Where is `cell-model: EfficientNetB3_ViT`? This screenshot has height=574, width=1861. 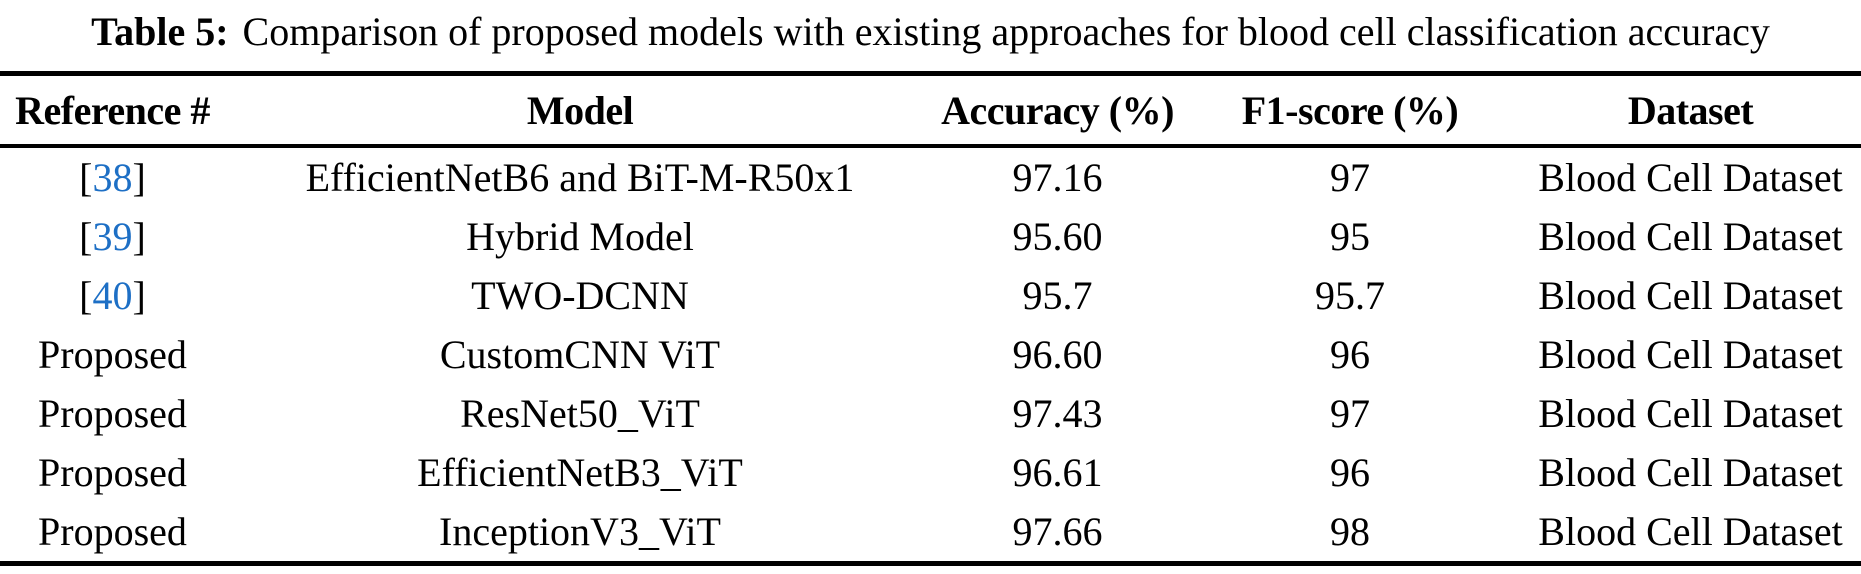
cell-model: EfficientNetB3_ViT is located at coordinates (580, 472).